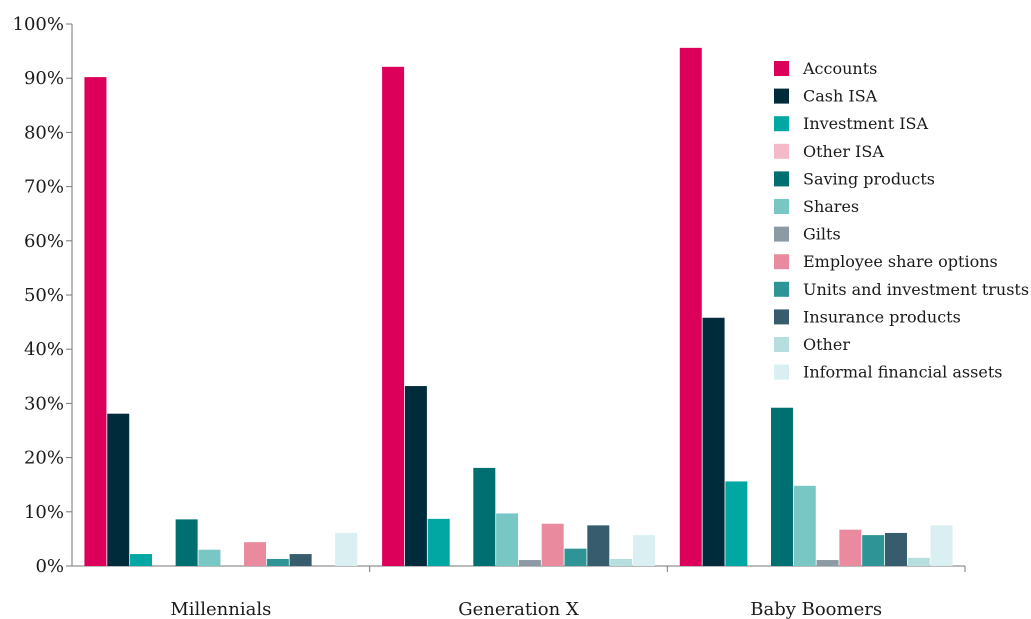 The width and height of the screenshot is (1031, 619). I want to click on legend-label: Saving products, so click(869, 178).